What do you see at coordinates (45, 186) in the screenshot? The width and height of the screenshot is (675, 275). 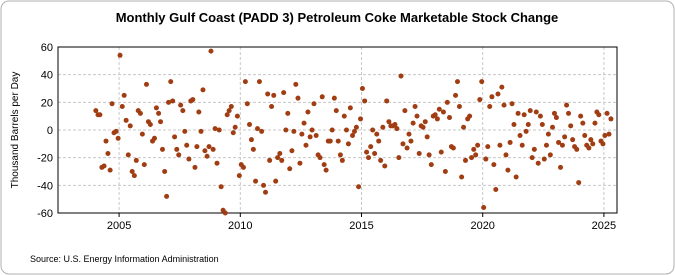 I see `y-tick-label: -40` at bounding box center [45, 186].